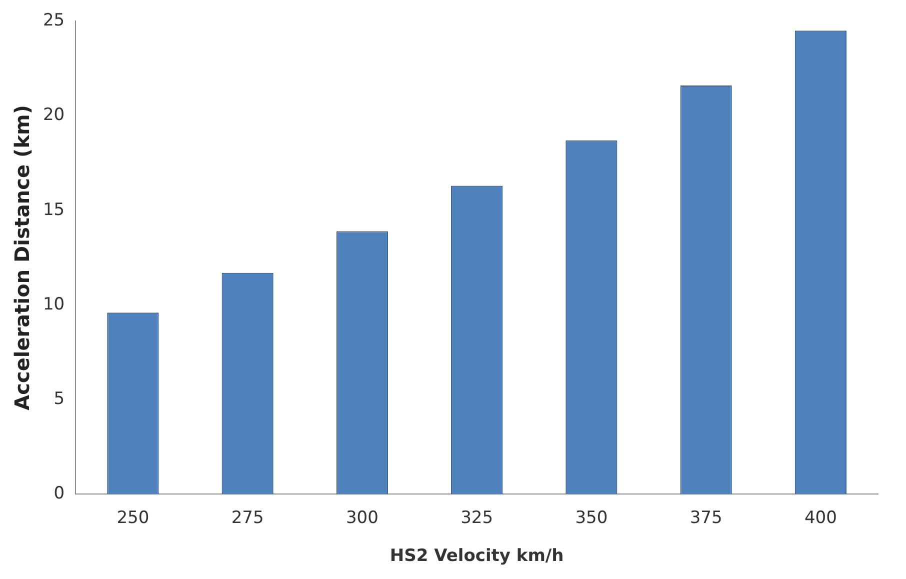  I want to click on y-tick-label: 5, so click(59, 399).